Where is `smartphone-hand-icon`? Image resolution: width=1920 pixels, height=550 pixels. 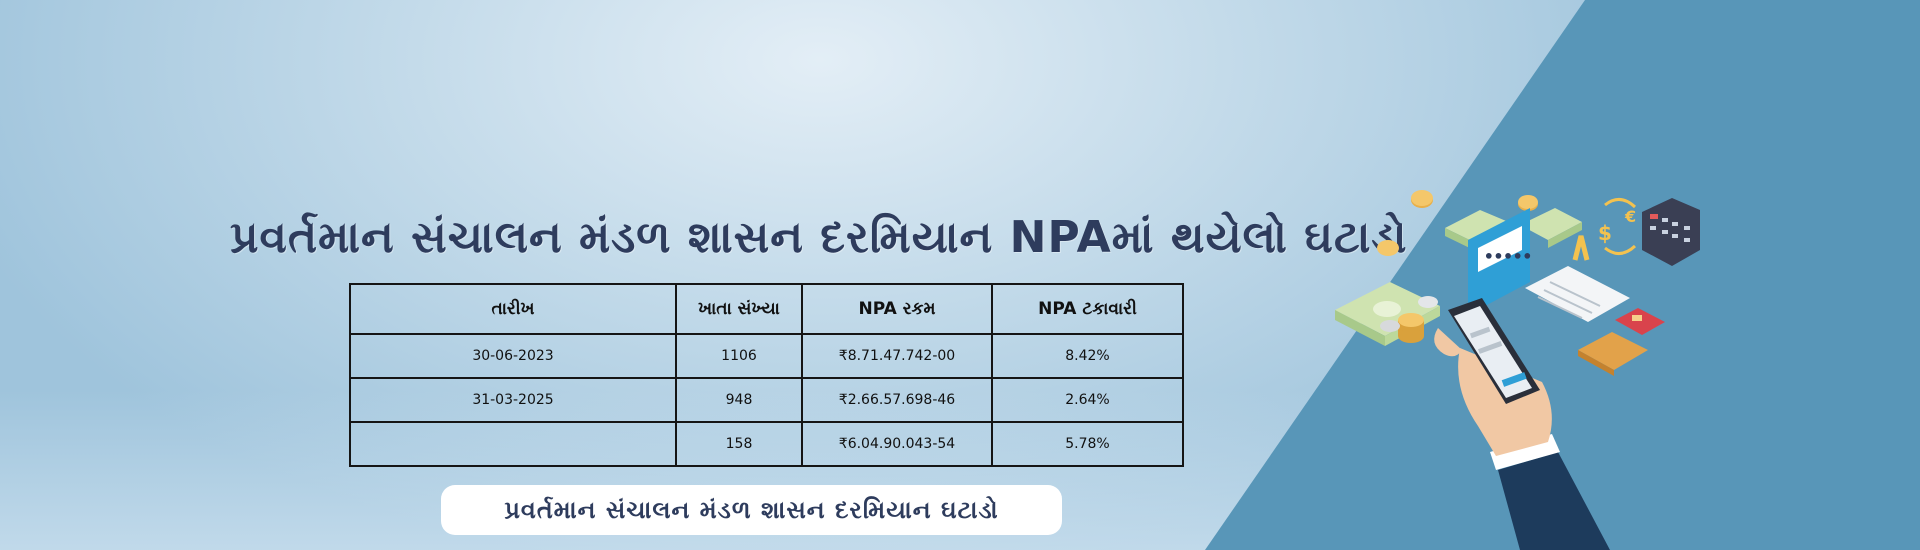
smartphone-hand-icon is located at coordinates (1522, 424).